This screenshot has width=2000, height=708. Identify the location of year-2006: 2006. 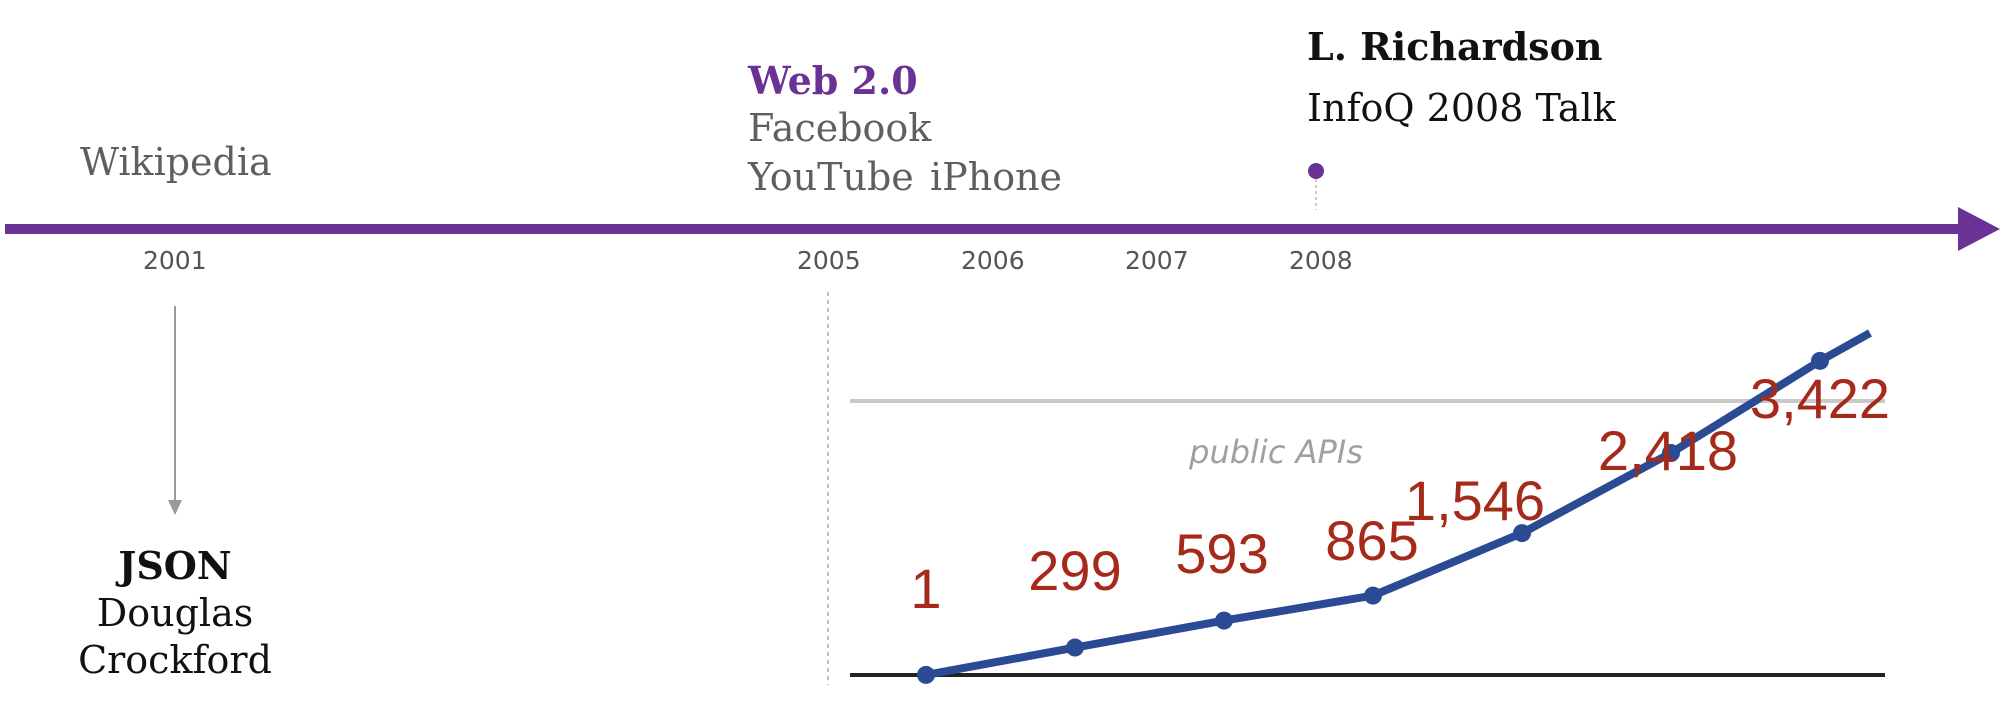
(993, 260).